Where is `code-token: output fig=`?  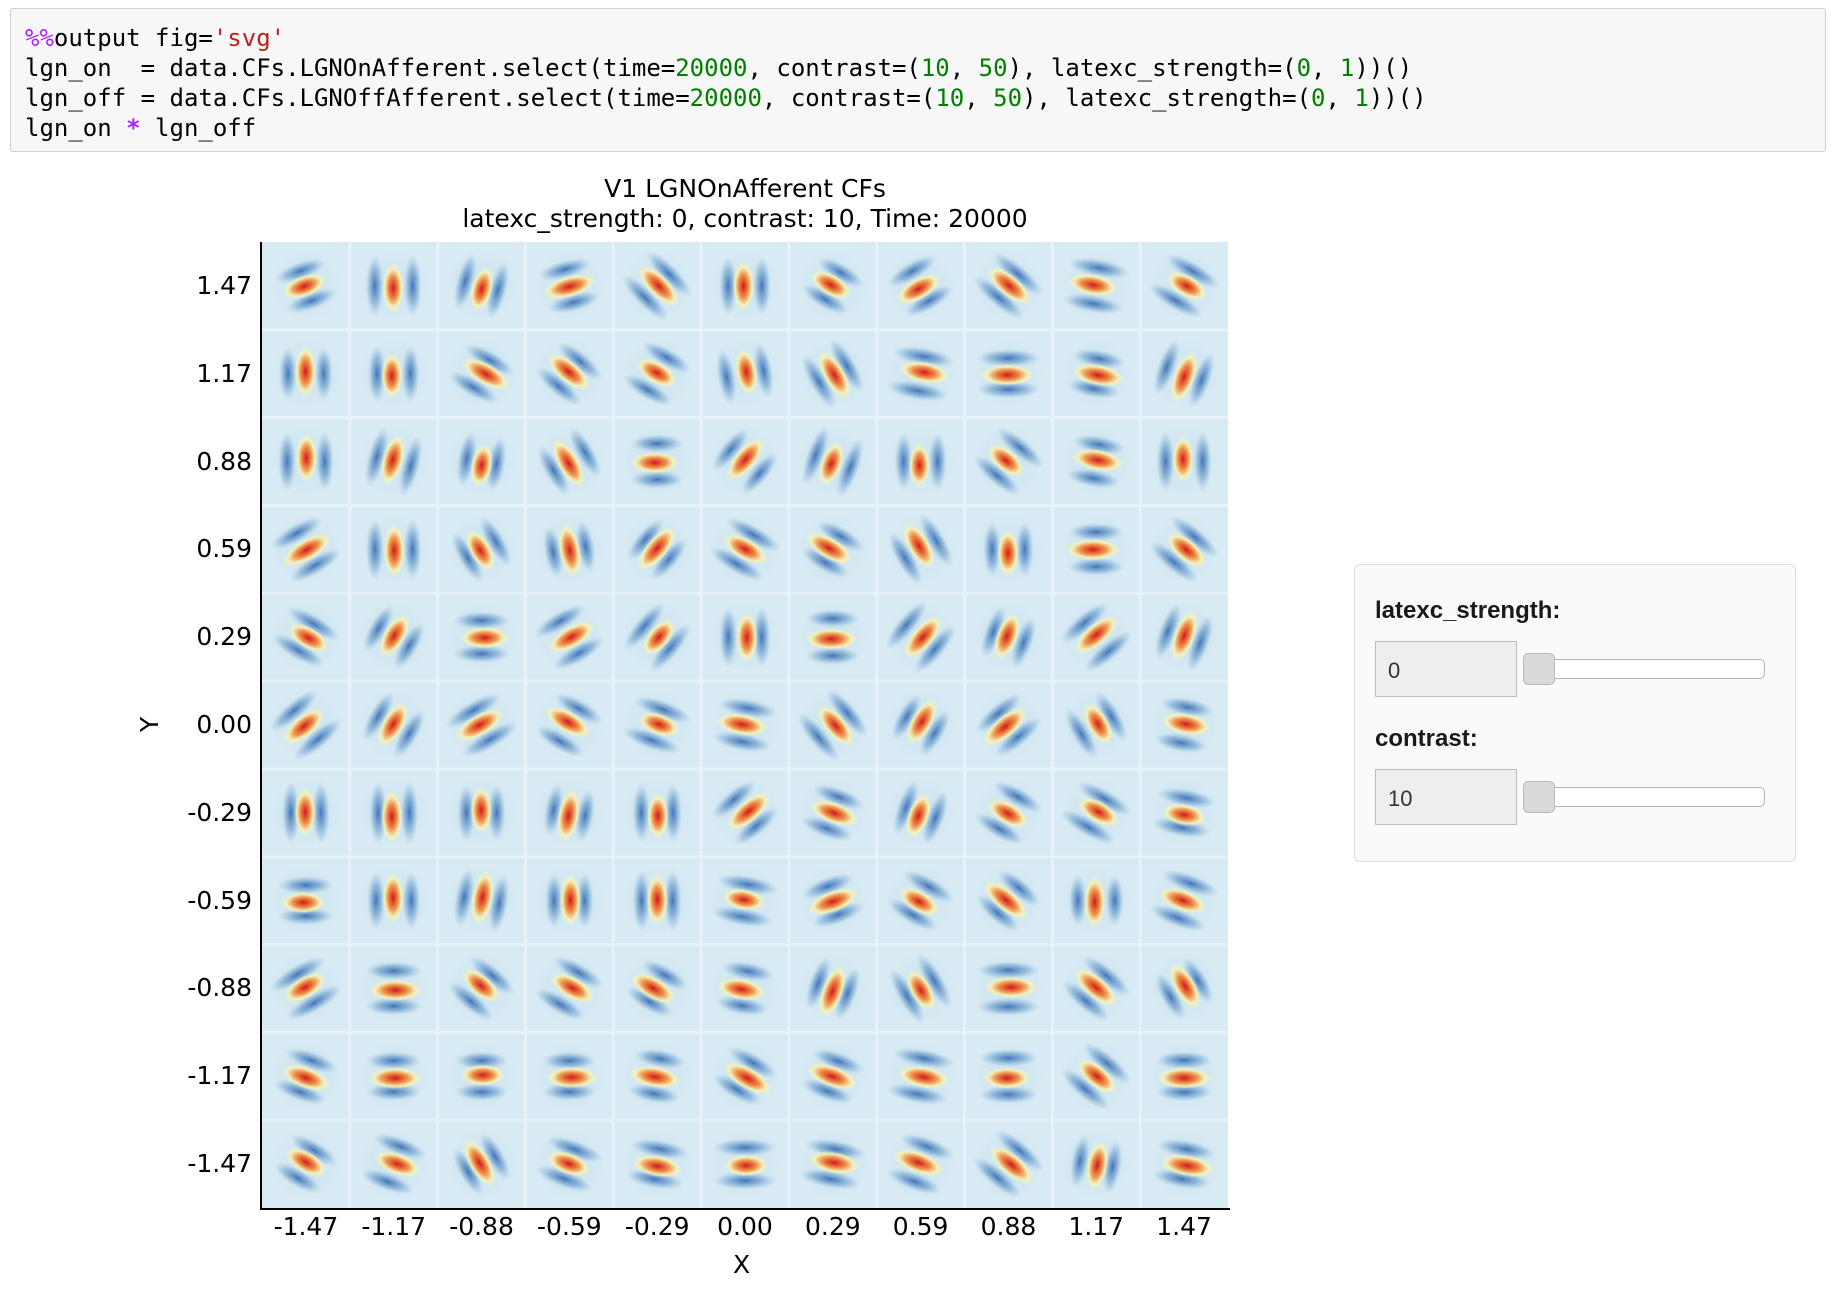
code-token: output fig= is located at coordinates (133, 38).